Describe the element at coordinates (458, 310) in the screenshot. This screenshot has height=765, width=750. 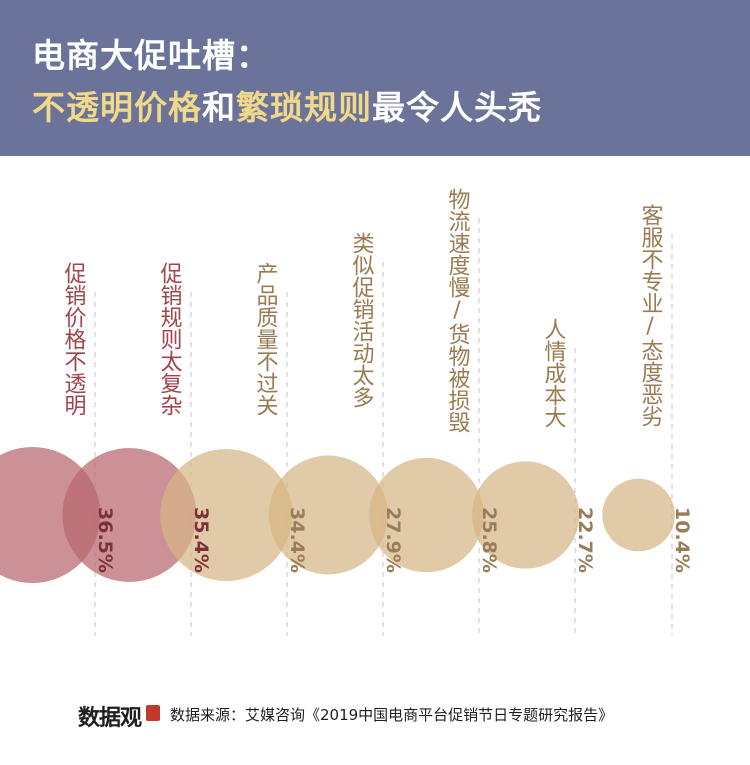
I see `category-label: 物流速度慢/货物被损毁` at that location.